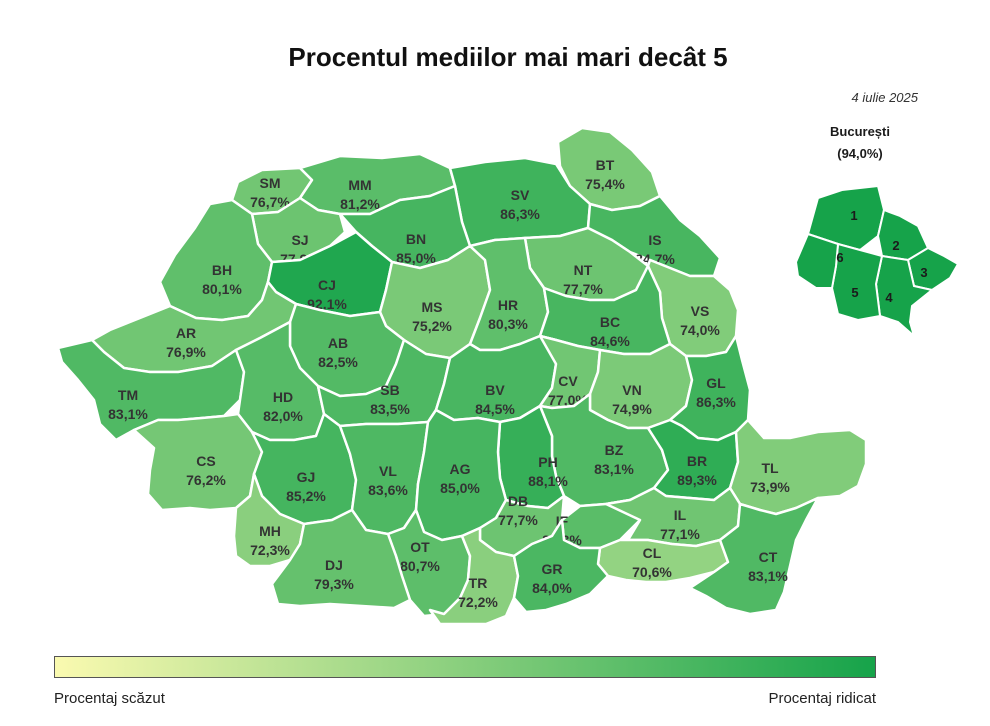  I want to click on county-ag: AG 85,0%, so click(461, 475).